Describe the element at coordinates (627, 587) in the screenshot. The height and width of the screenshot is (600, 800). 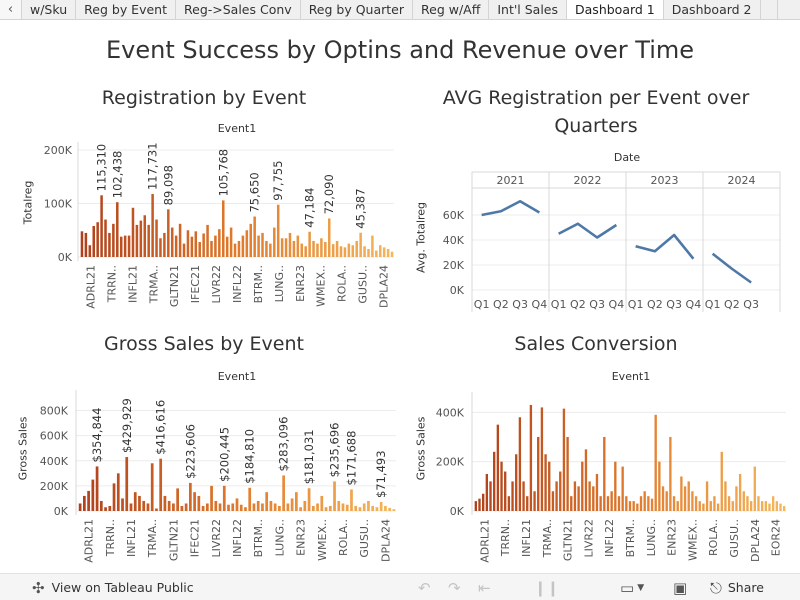
I see `download-icon: ▭` at that location.